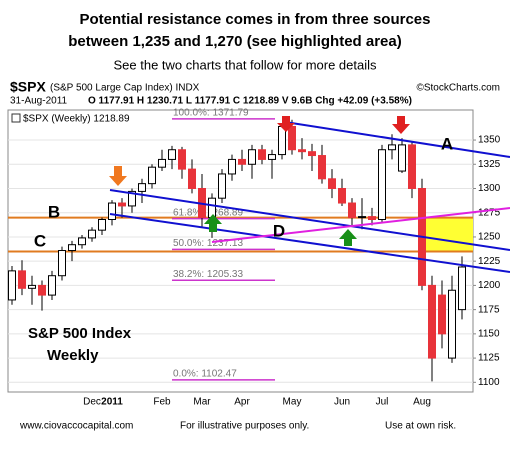 The height and width of the screenshot is (452, 510). Describe the element at coordinates (16, 118) in the screenshot. I see `legend-icon` at that location.